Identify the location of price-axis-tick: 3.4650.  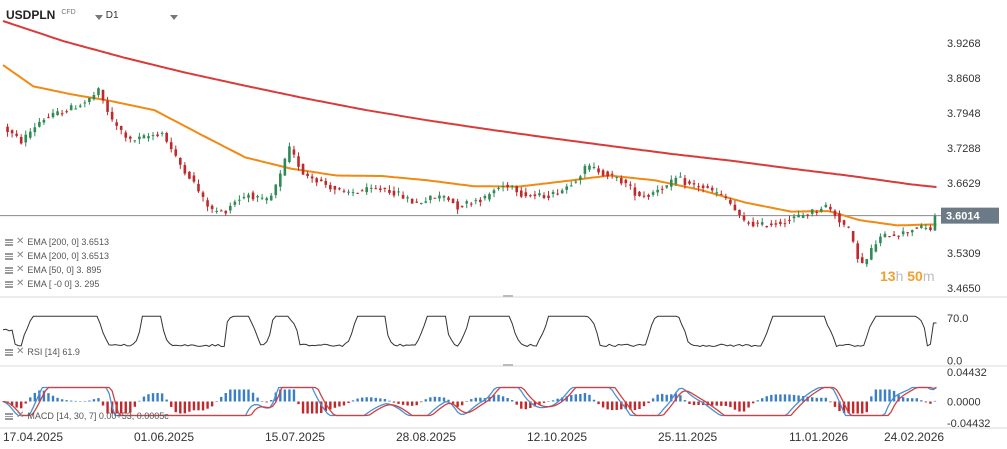
(964, 289).